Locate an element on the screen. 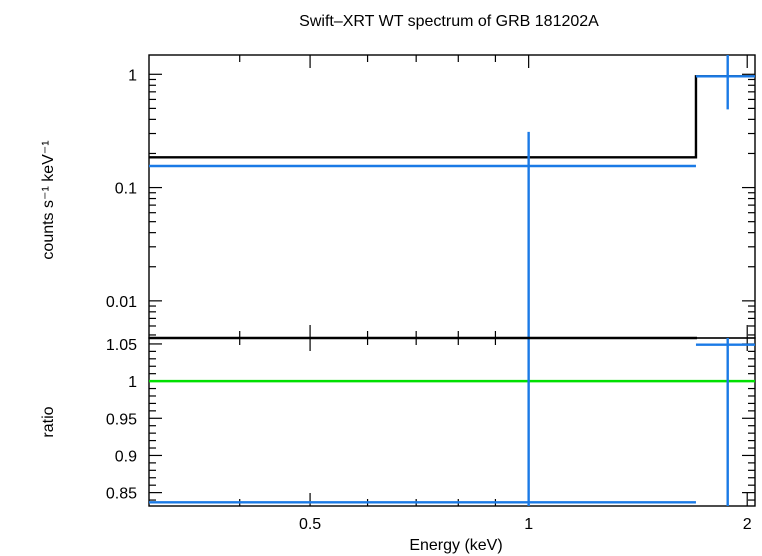 Image resolution: width=762 pixels, height=556 pixels. ratio-y-tick-label: 0.95 is located at coordinates (121, 419).